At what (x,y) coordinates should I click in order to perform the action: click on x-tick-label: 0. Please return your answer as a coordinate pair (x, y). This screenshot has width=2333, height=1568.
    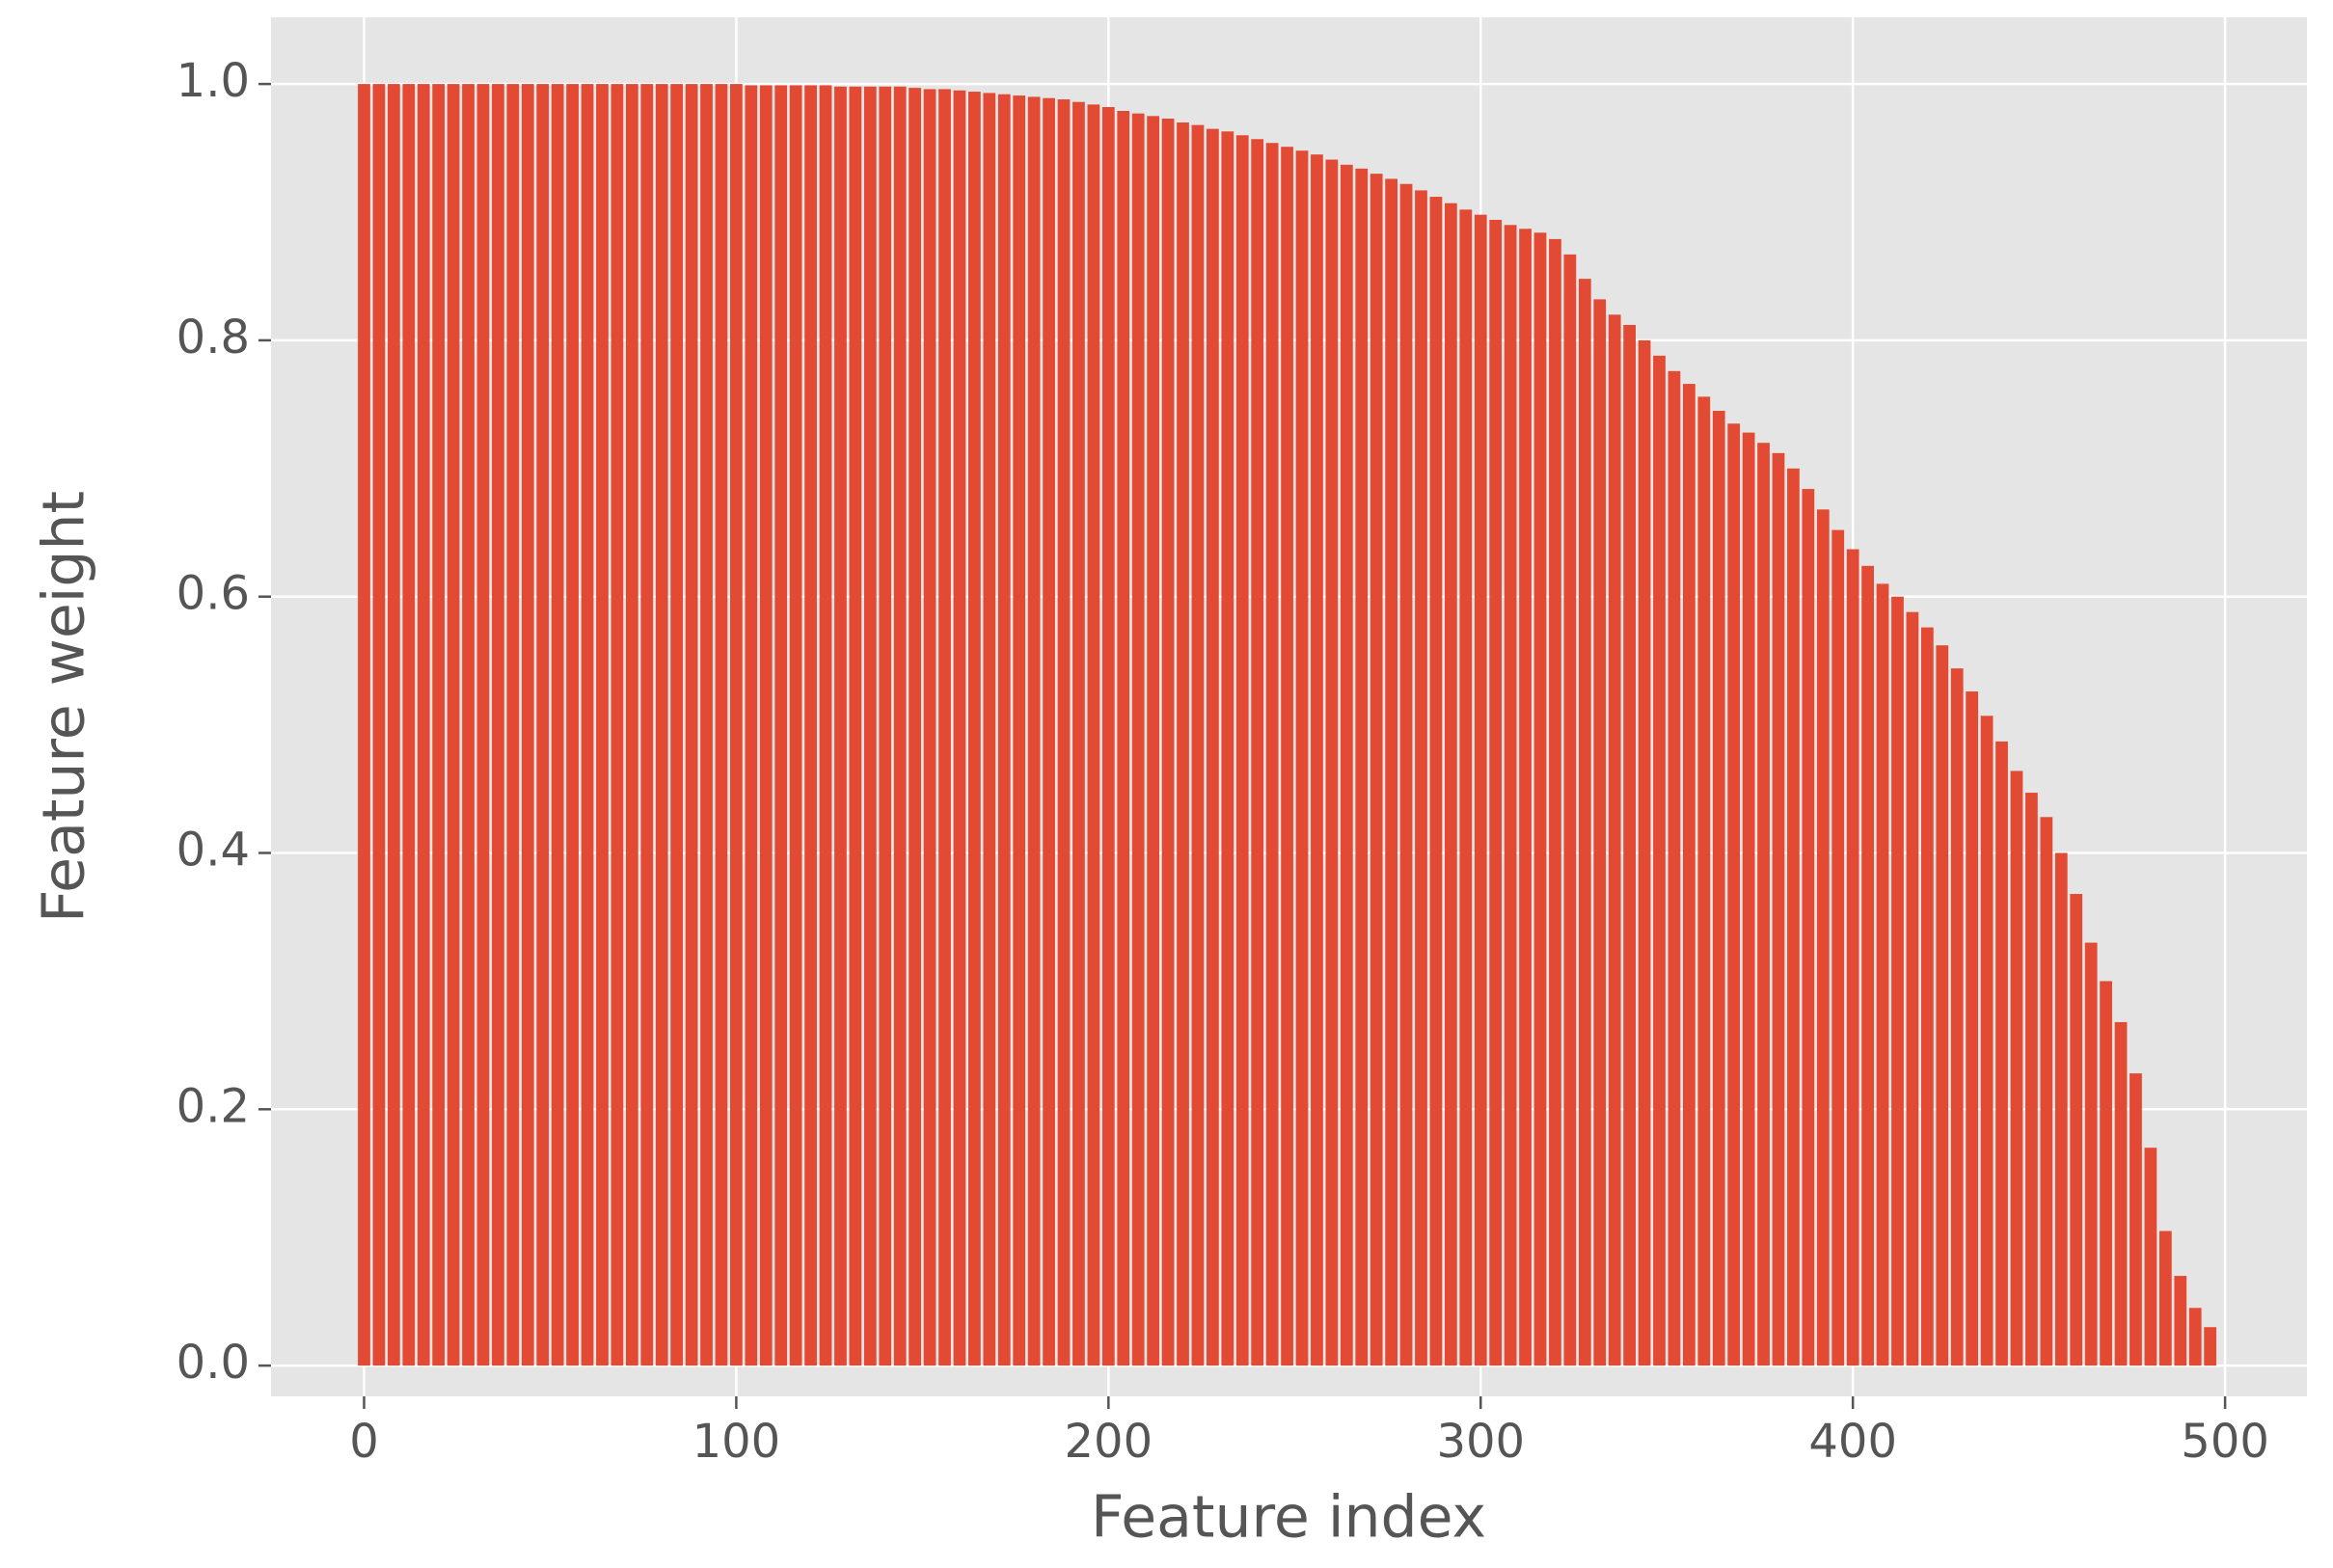
    Looking at the image, I should click on (364, 1442).